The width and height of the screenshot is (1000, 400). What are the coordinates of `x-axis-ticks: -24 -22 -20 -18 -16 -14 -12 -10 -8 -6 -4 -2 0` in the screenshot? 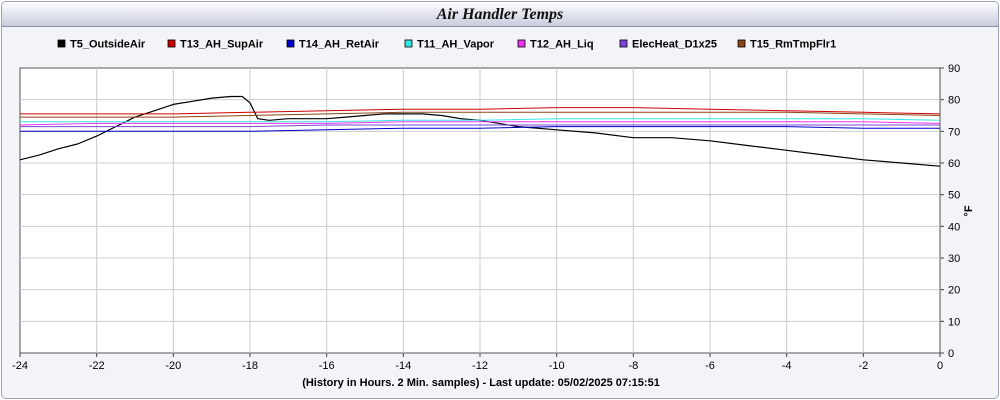 It's located at (477, 362).